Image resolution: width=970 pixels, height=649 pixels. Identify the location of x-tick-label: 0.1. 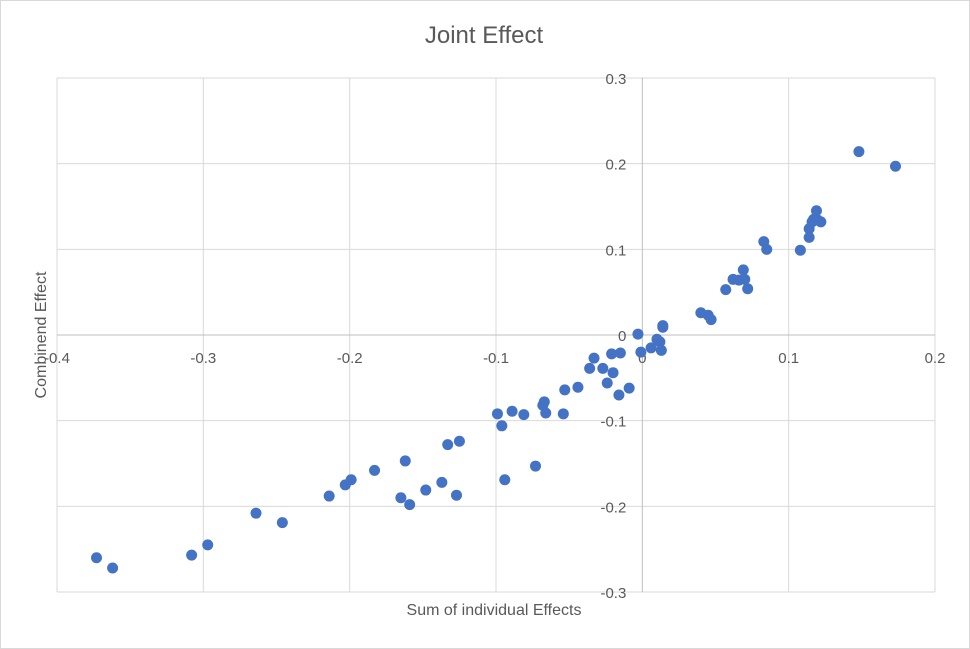
(788, 358).